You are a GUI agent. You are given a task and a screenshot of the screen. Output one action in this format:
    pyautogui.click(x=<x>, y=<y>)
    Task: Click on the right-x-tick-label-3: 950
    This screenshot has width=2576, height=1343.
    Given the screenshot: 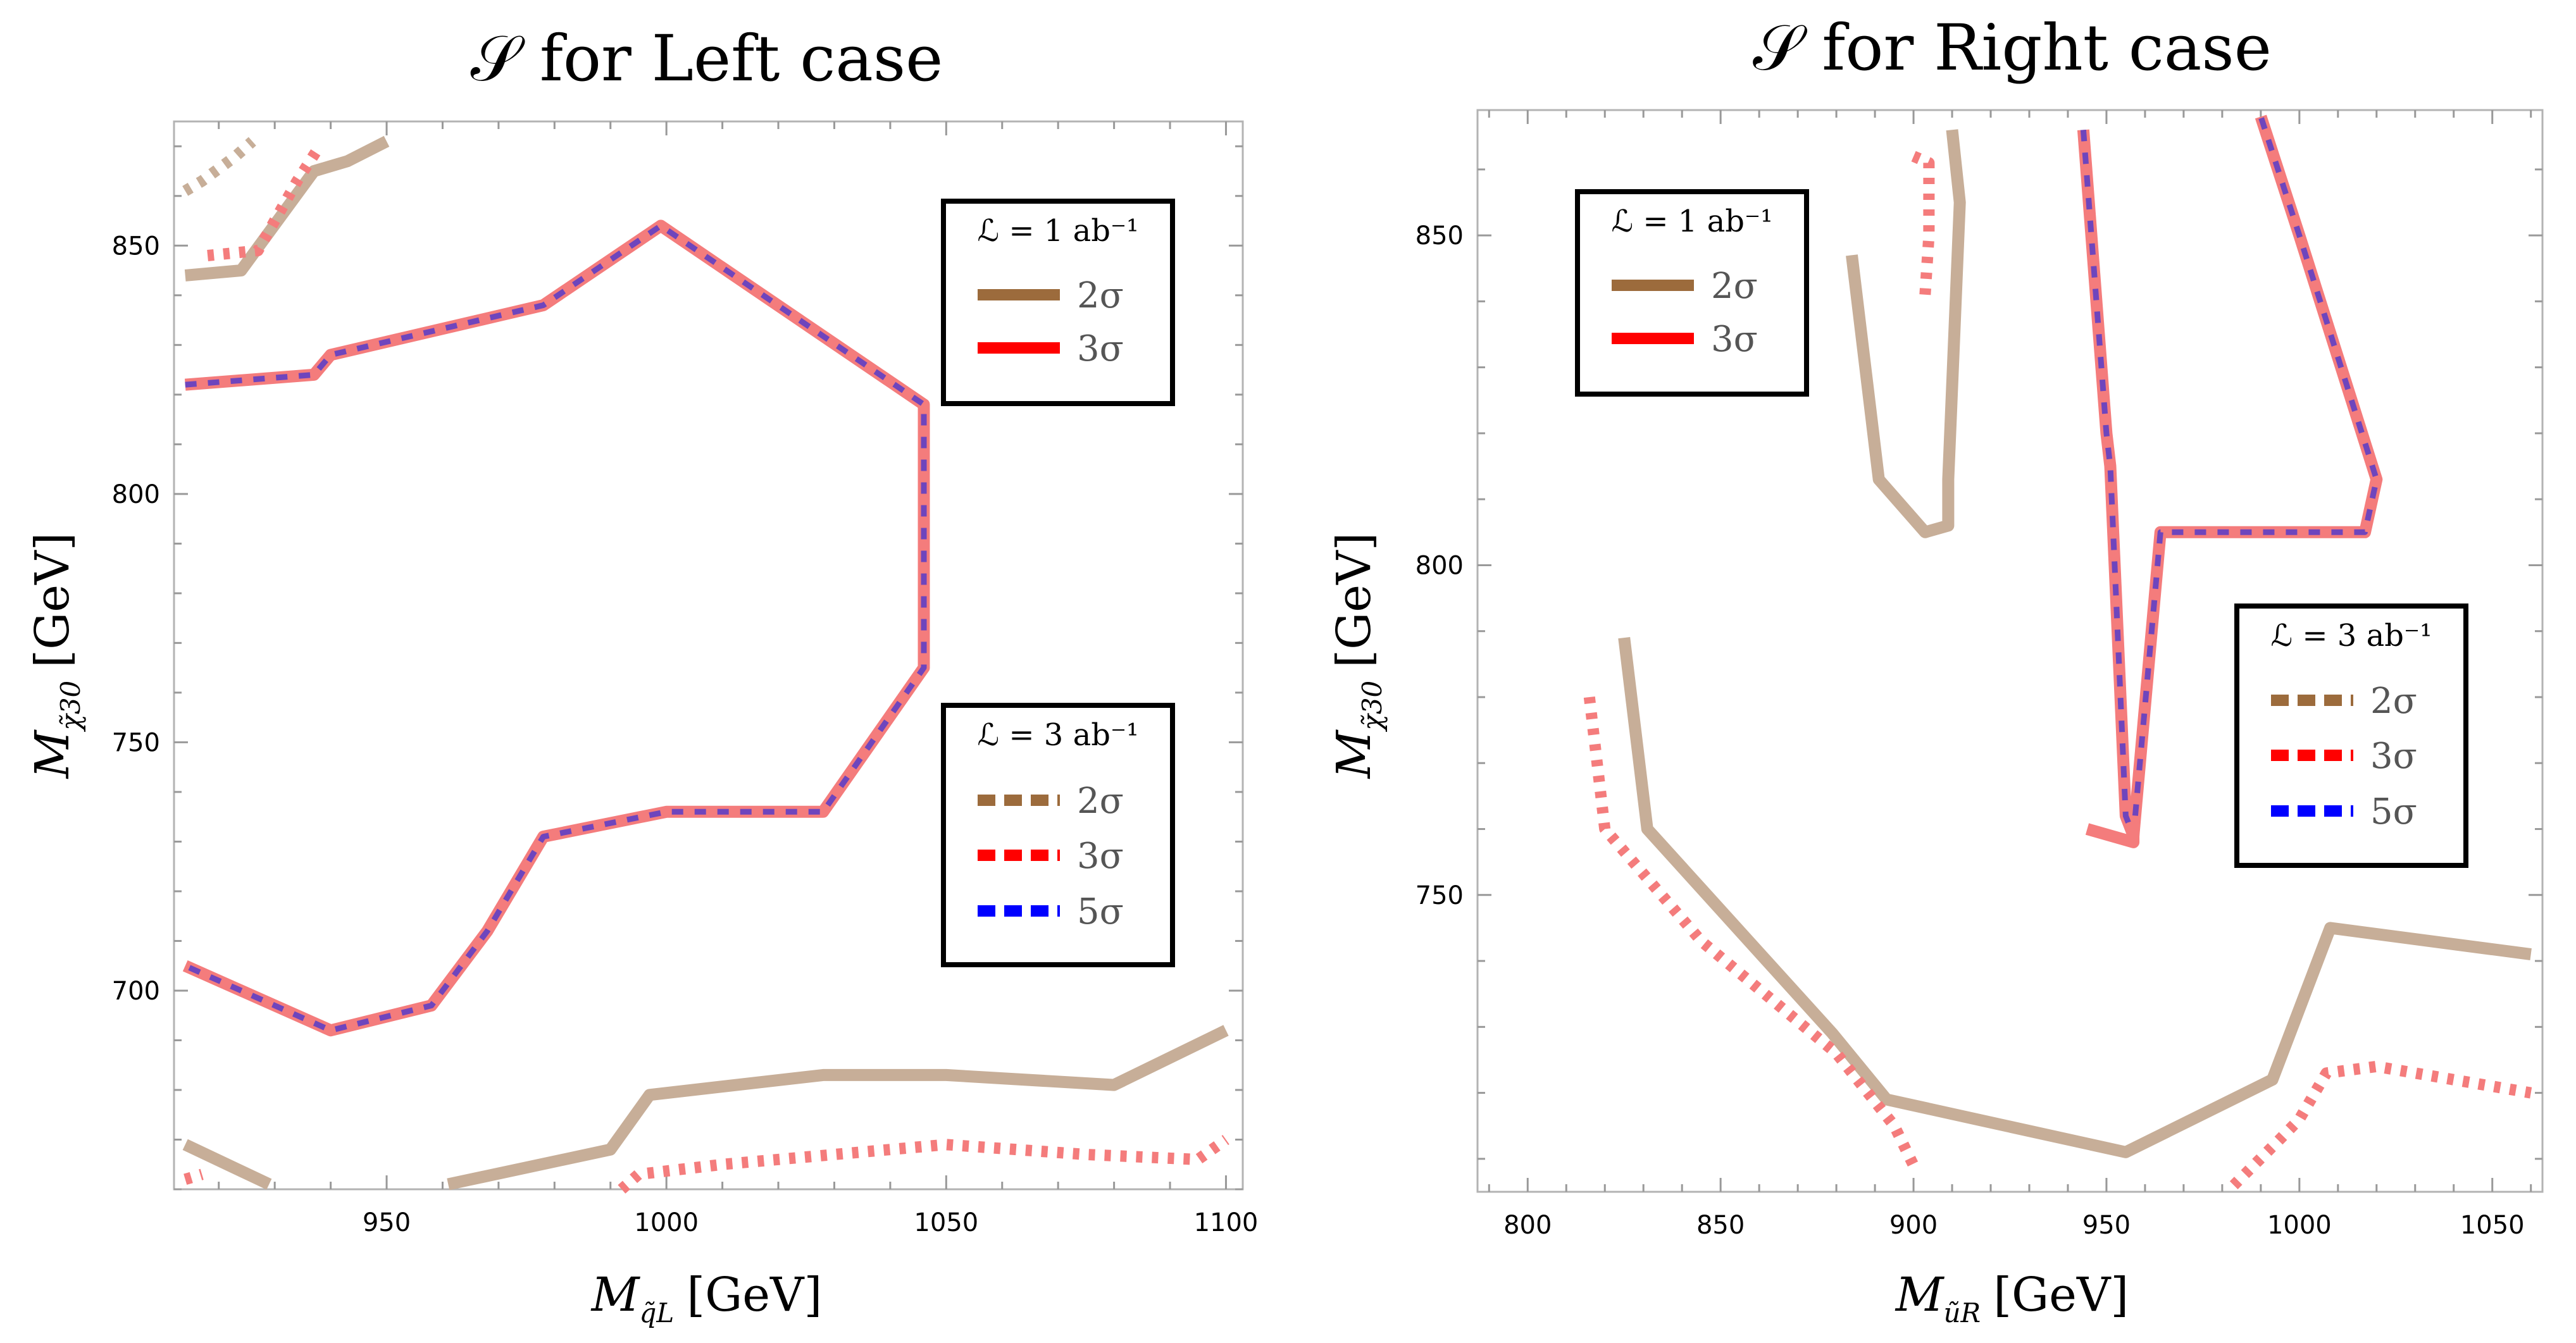 What is the action you would take?
    pyautogui.click(x=2106, y=1225)
    